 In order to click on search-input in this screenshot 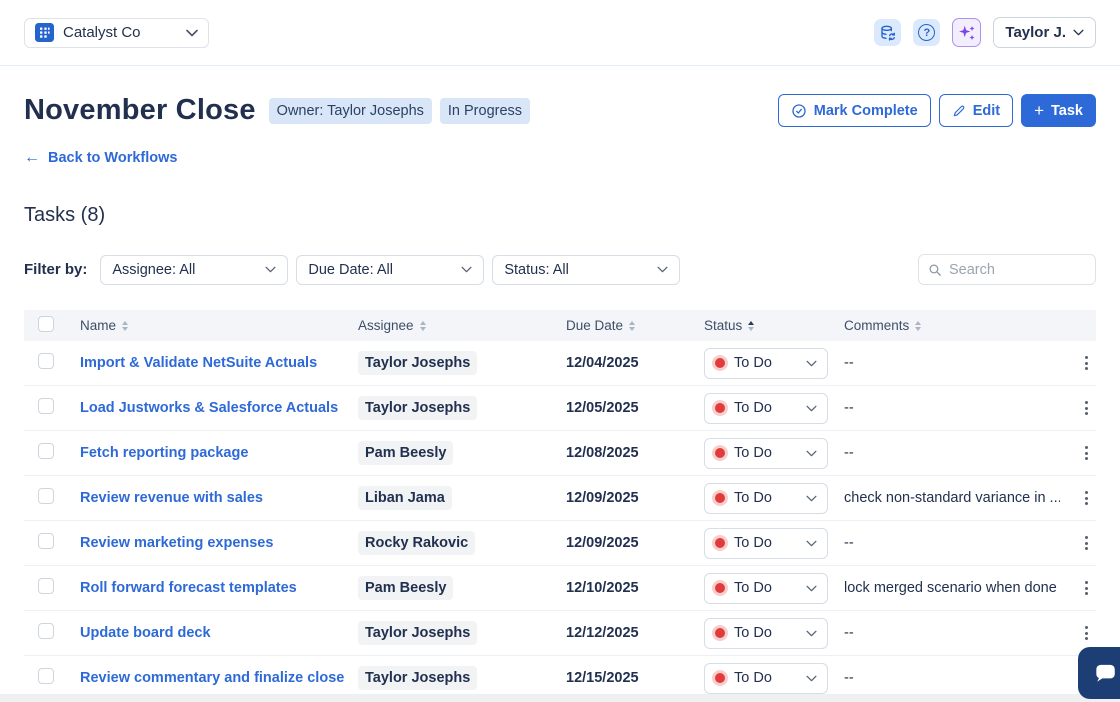, I will do `click(1017, 269)`.